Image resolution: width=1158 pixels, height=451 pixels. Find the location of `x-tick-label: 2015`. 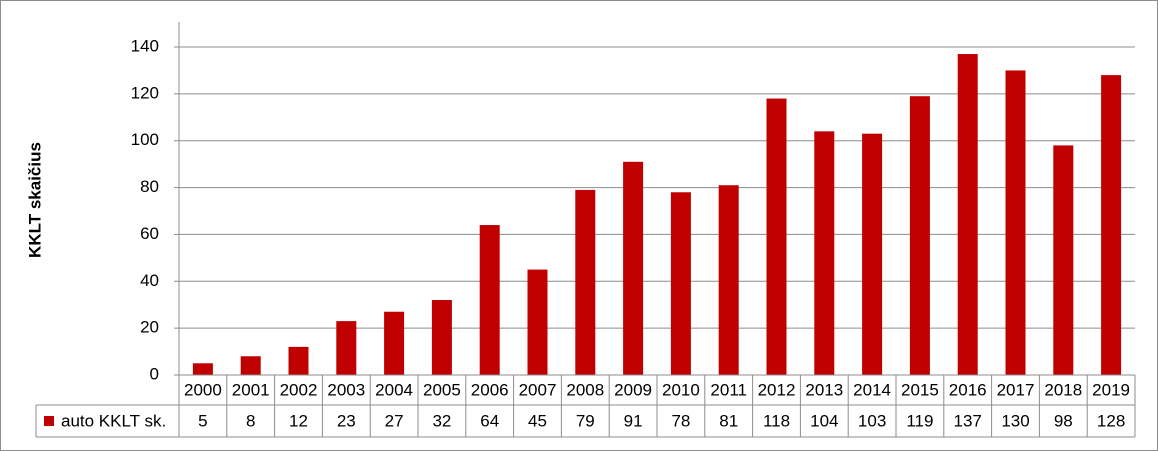

x-tick-label: 2015 is located at coordinates (920, 389).